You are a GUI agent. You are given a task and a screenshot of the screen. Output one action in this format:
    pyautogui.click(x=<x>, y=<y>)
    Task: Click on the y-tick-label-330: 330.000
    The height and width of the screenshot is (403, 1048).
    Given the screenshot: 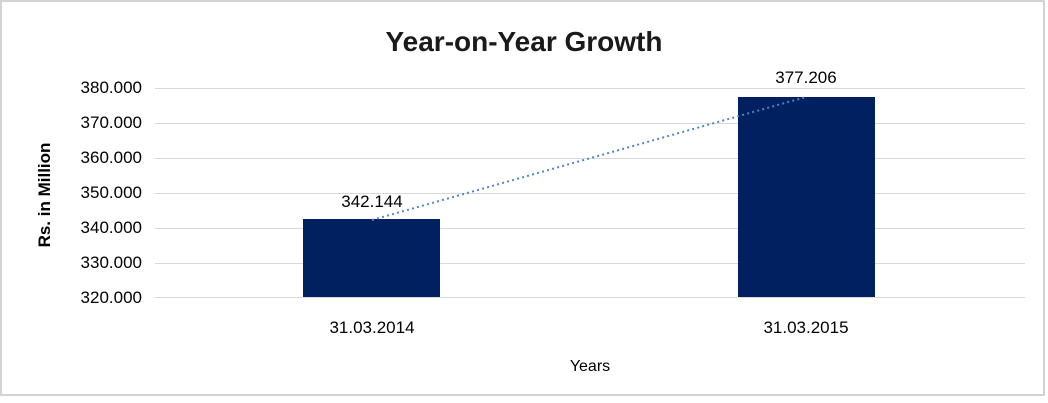 What is the action you would take?
    pyautogui.click(x=111, y=262)
    